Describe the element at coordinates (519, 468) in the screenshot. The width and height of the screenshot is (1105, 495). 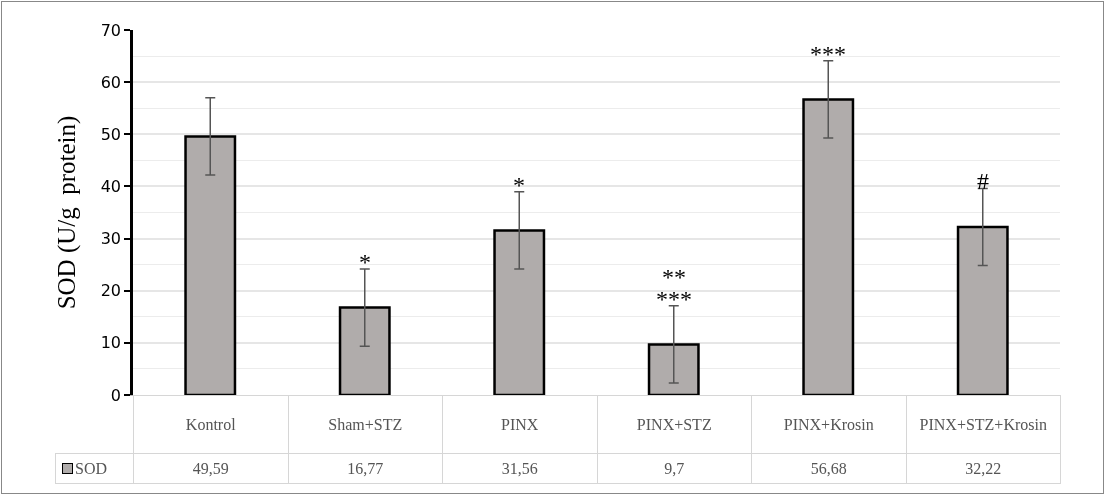
I see `data-label: 31,56` at that location.